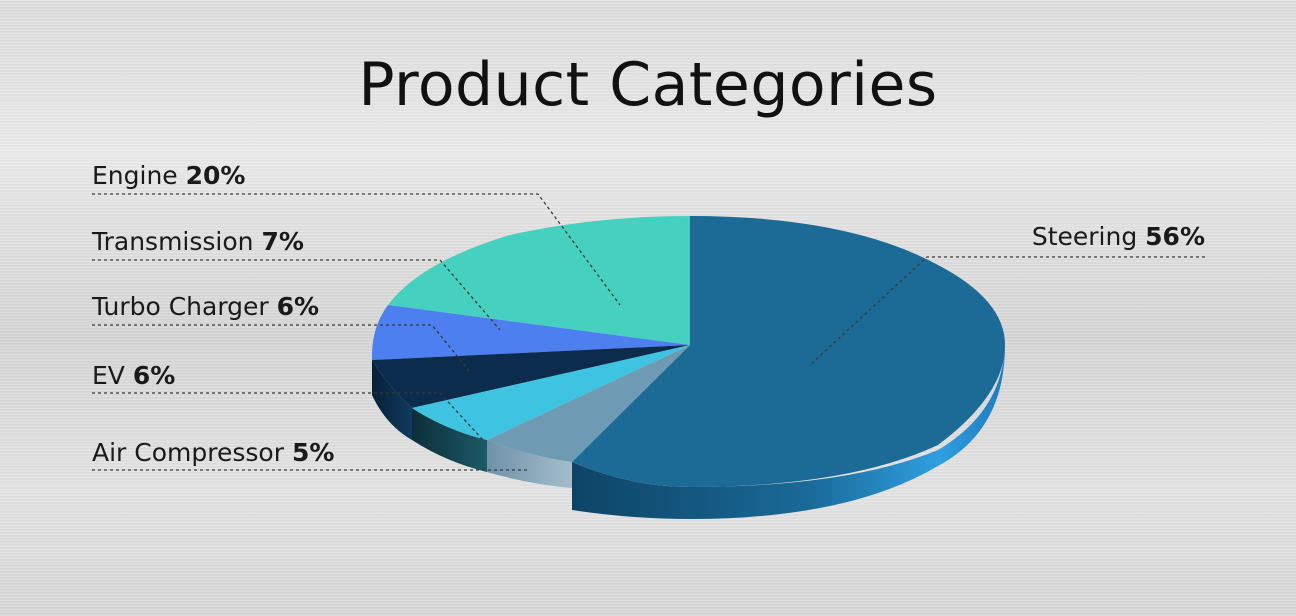 Image resolution: width=1296 pixels, height=616 pixels. Describe the element at coordinates (168, 175) in the screenshot. I see `label-engine: Engine 20%` at that location.